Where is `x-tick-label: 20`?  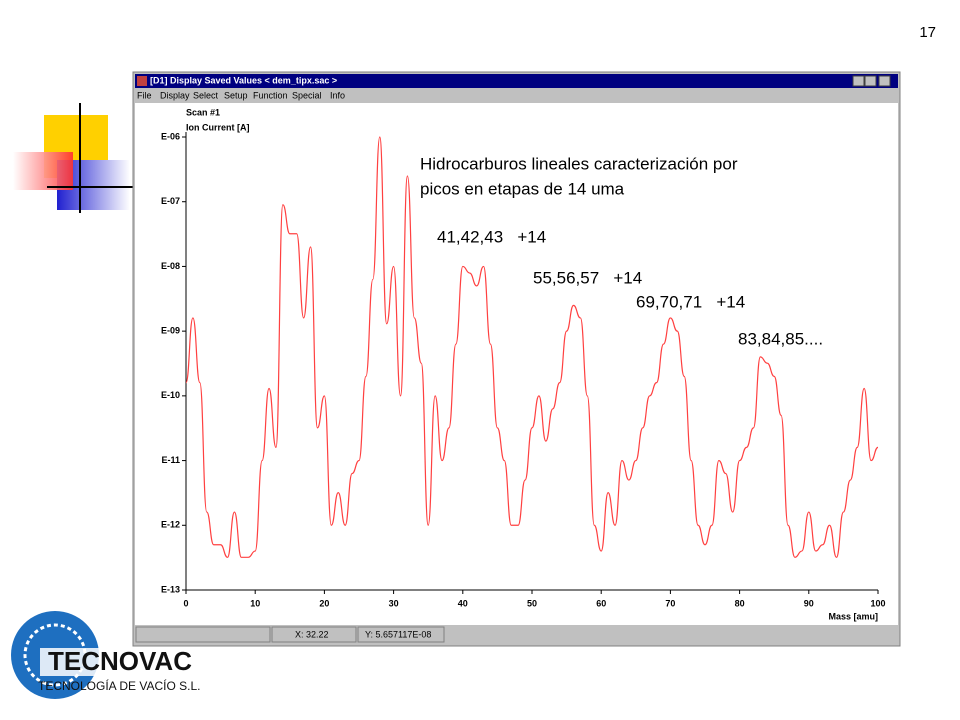
x-tick-label: 20 is located at coordinates (324, 603).